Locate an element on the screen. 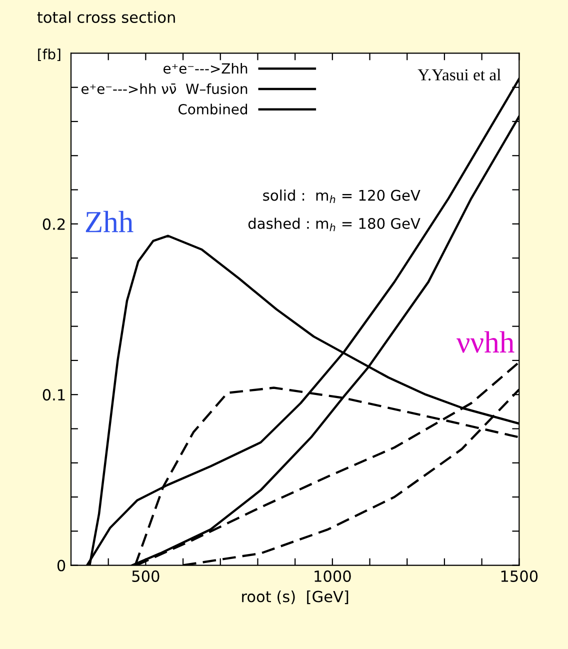  chart-title: total cross section is located at coordinates (106, 17).